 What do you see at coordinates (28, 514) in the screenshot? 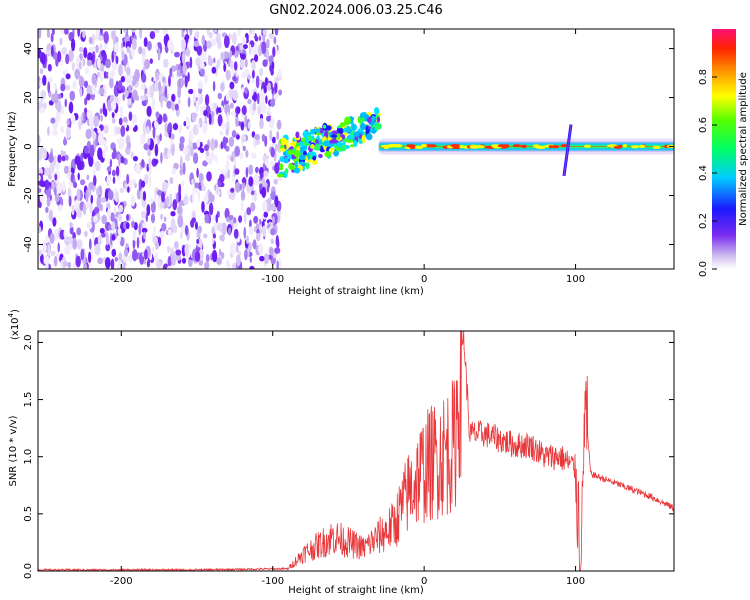
I see `snr-ytick-label: 0.5` at bounding box center [28, 514].